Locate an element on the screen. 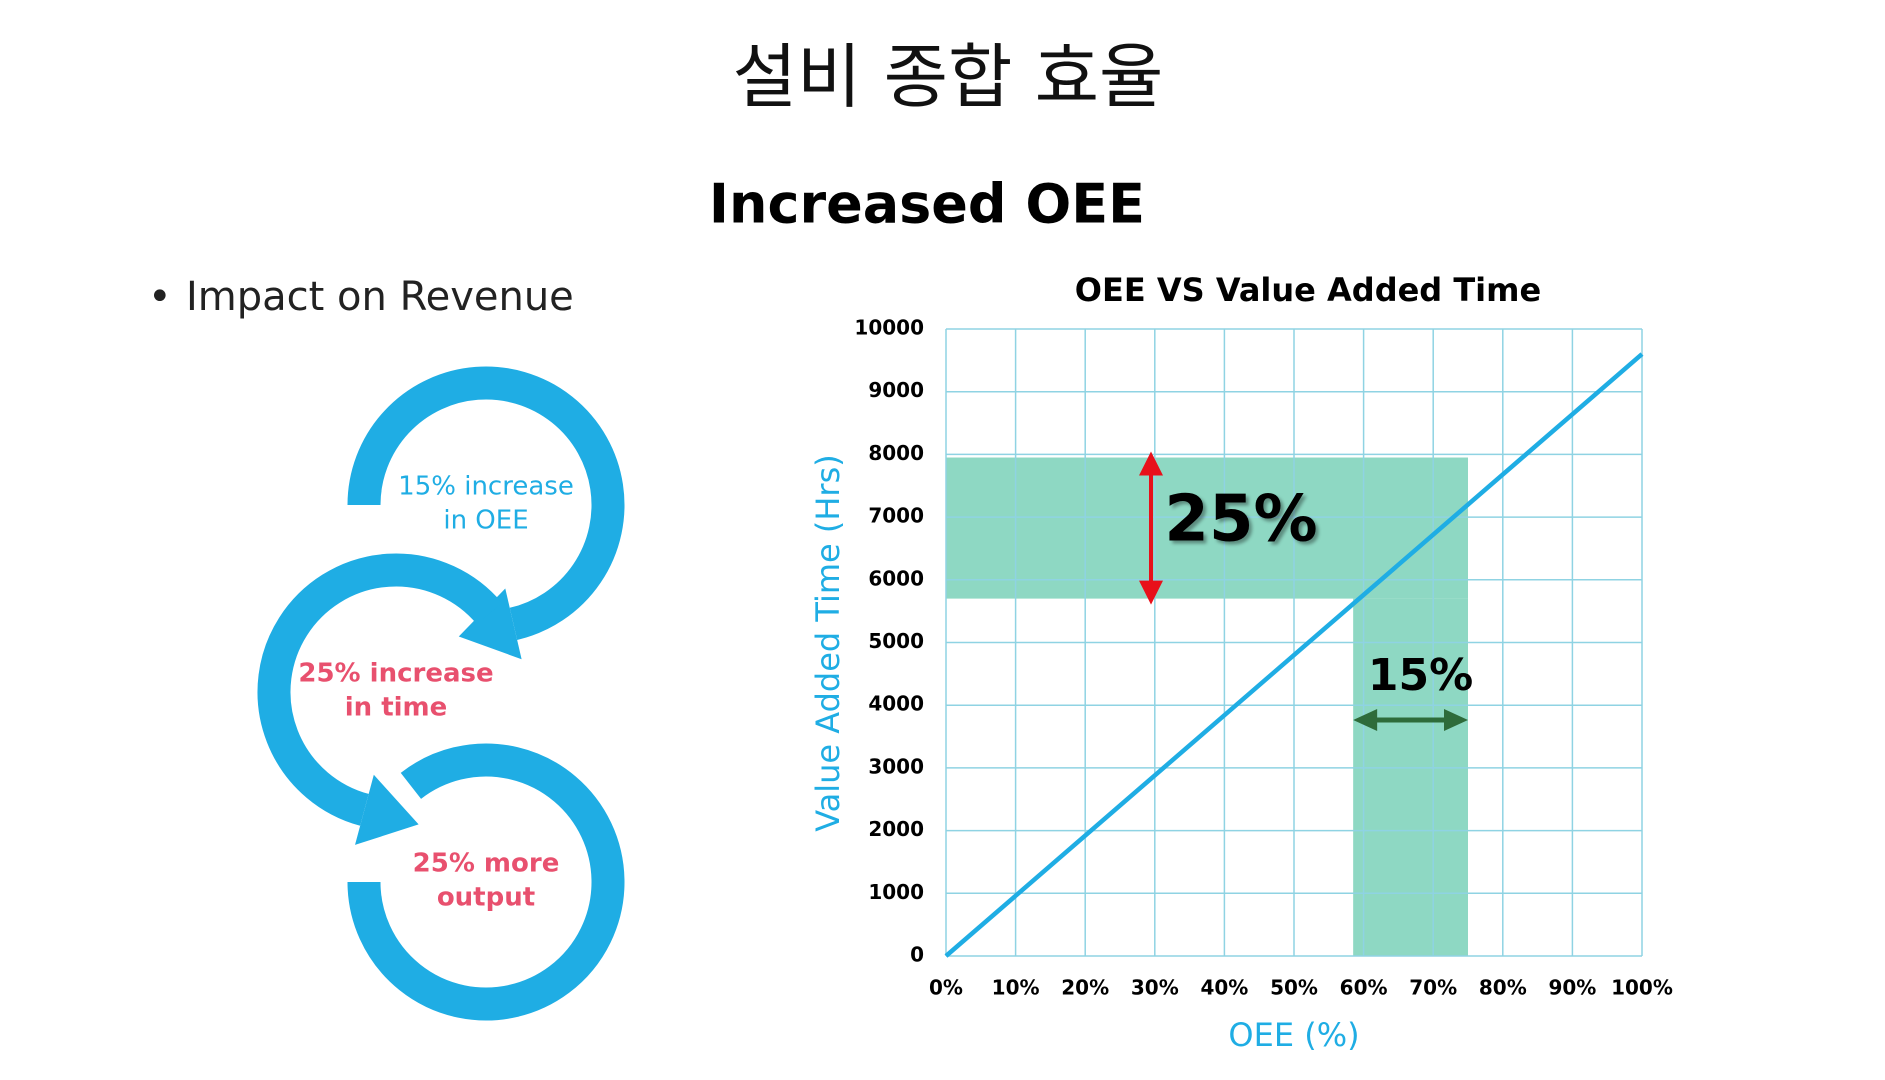  x-tick-label: 30% is located at coordinates (1155, 988).